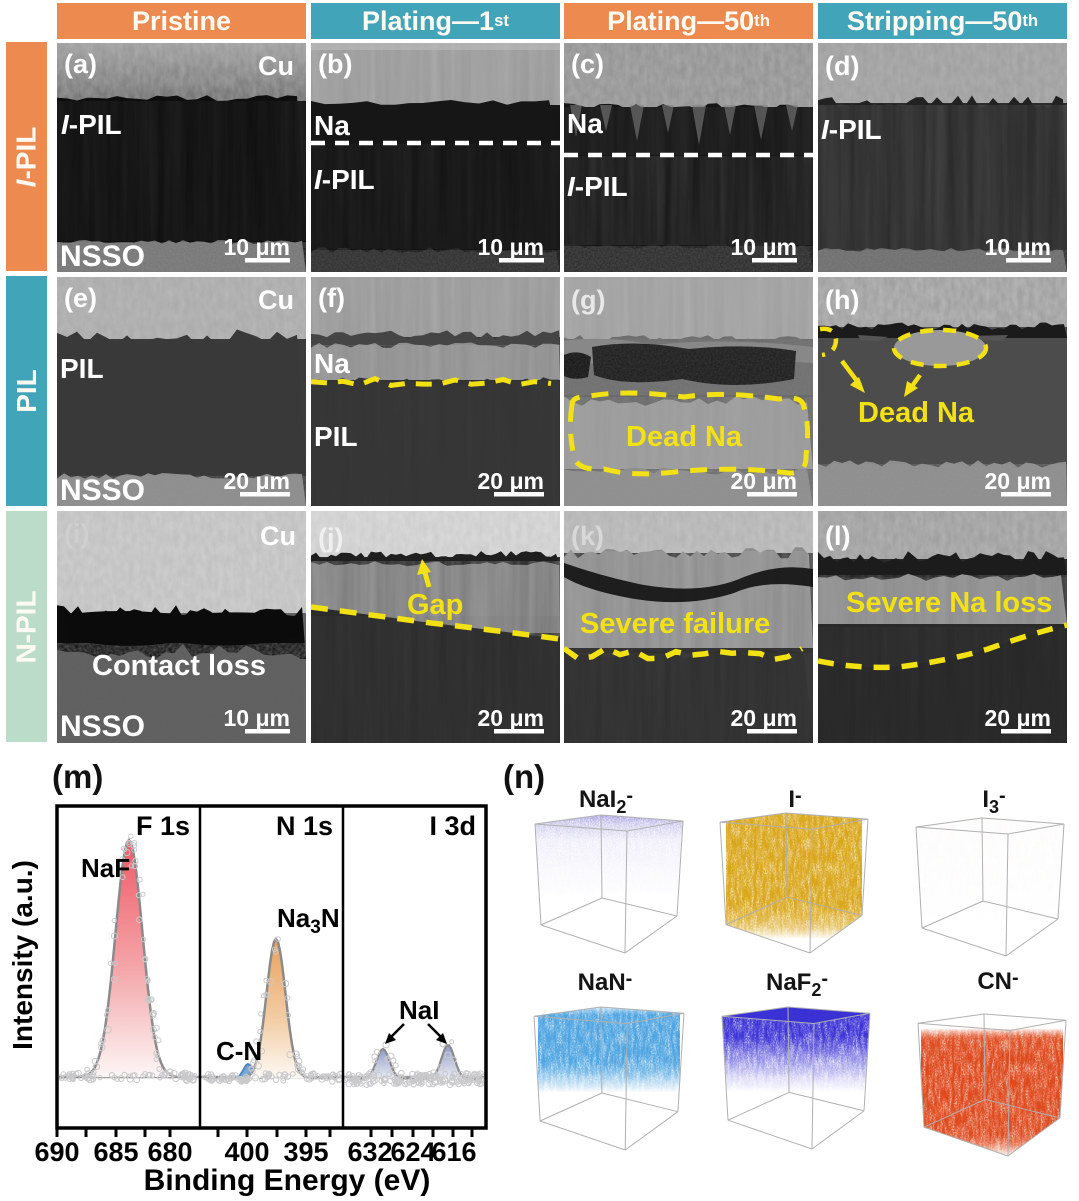 This screenshot has height=1201, width=1079. Describe the element at coordinates (412, 1152) in the screenshot. I see `svg-text: 624` at that location.